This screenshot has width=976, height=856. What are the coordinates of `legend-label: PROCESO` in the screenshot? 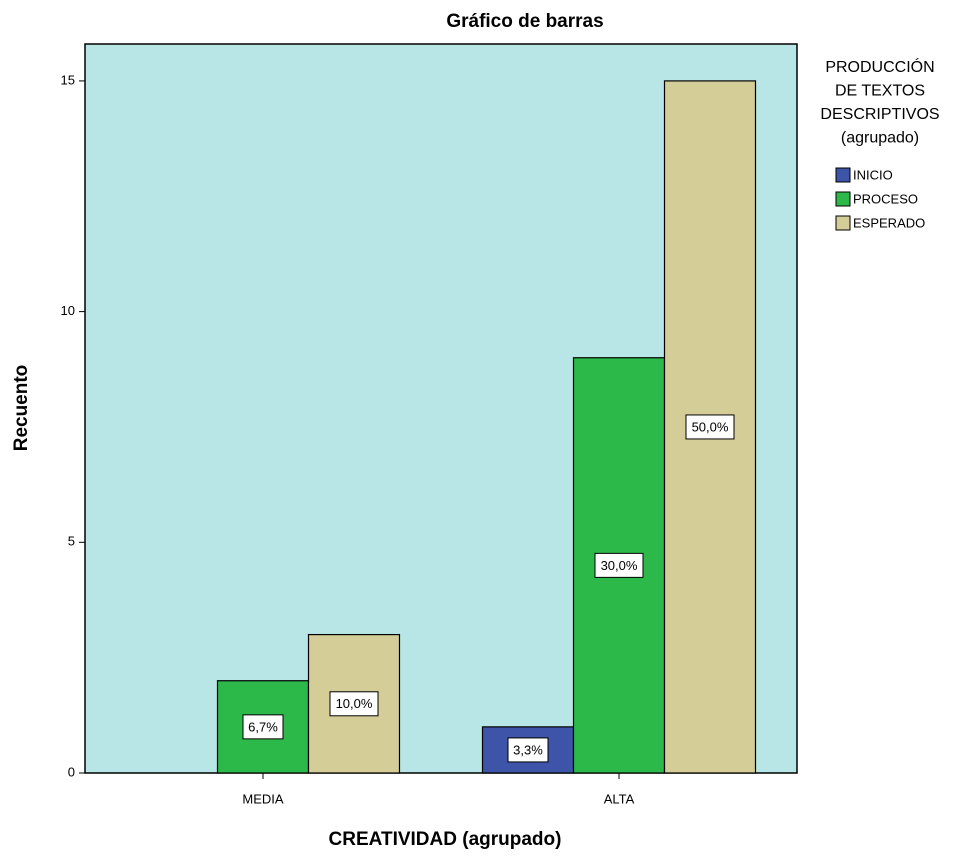 It's located at (885, 198).